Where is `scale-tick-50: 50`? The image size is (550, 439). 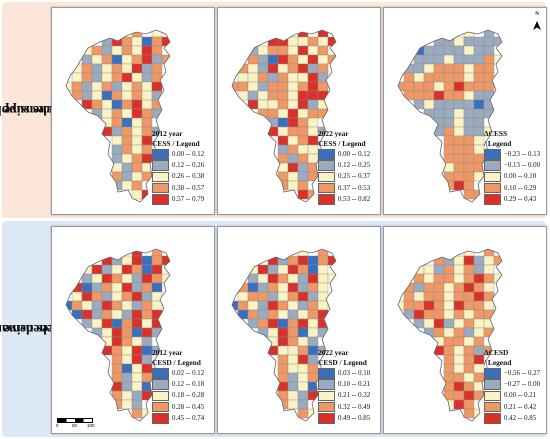 scale-tick-50: 50 is located at coordinates (75, 425).